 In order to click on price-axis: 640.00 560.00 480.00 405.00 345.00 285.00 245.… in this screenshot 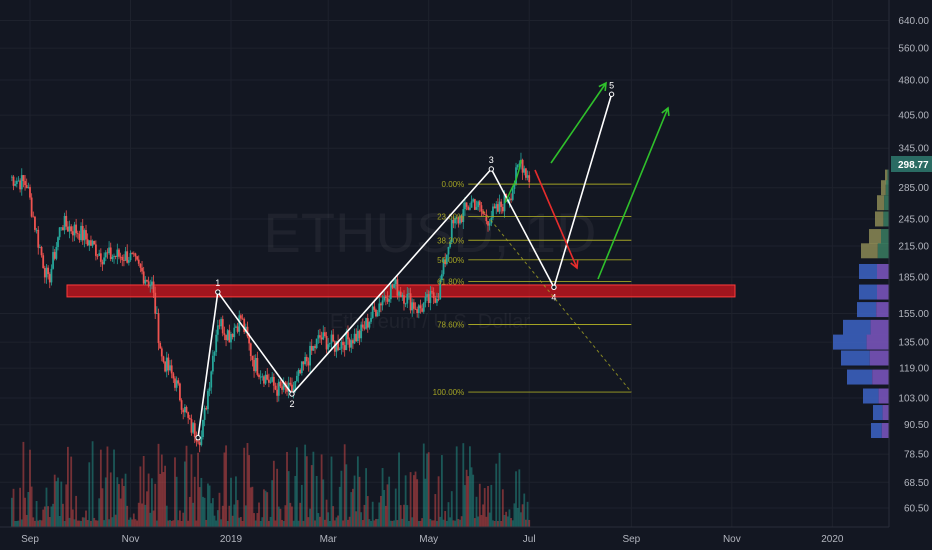, I will do `click(910, 275)`.